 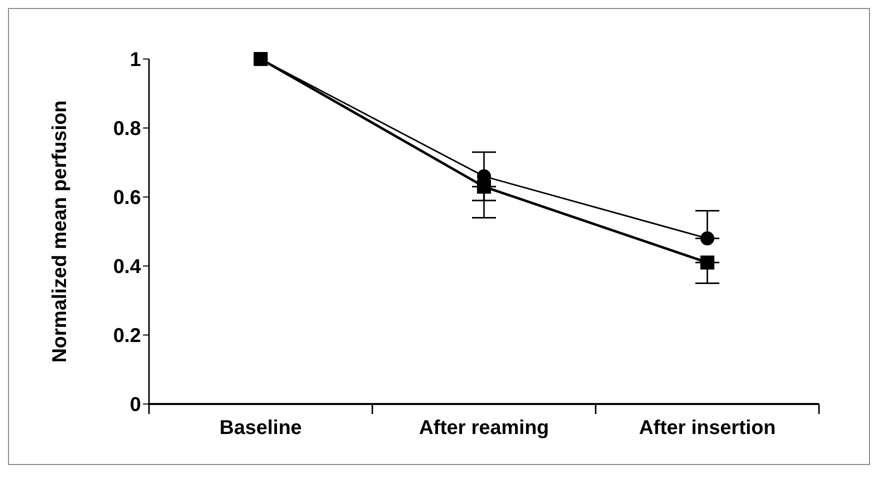 I want to click on y-tick-label: 0.2, so click(x=127, y=336).